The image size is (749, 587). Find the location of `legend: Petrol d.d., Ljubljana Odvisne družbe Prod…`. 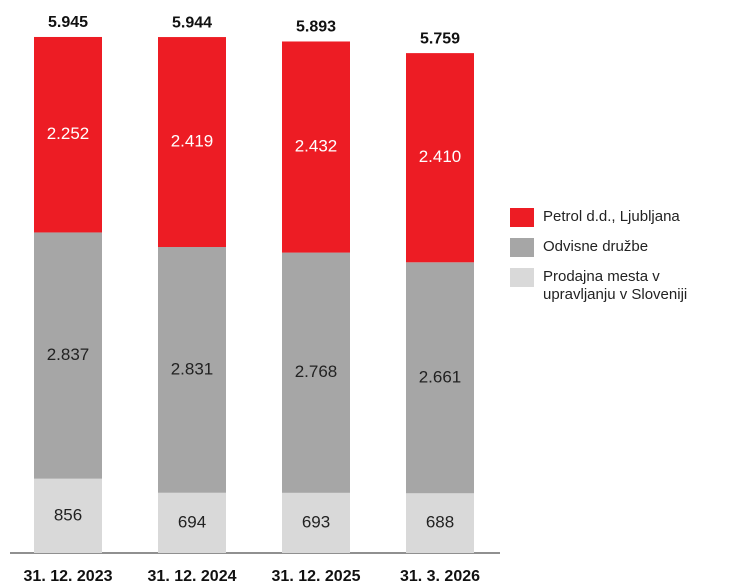

legend: Petrol d.d., Ljubljana Odvisne družbe Prod… is located at coordinates (629, 261).